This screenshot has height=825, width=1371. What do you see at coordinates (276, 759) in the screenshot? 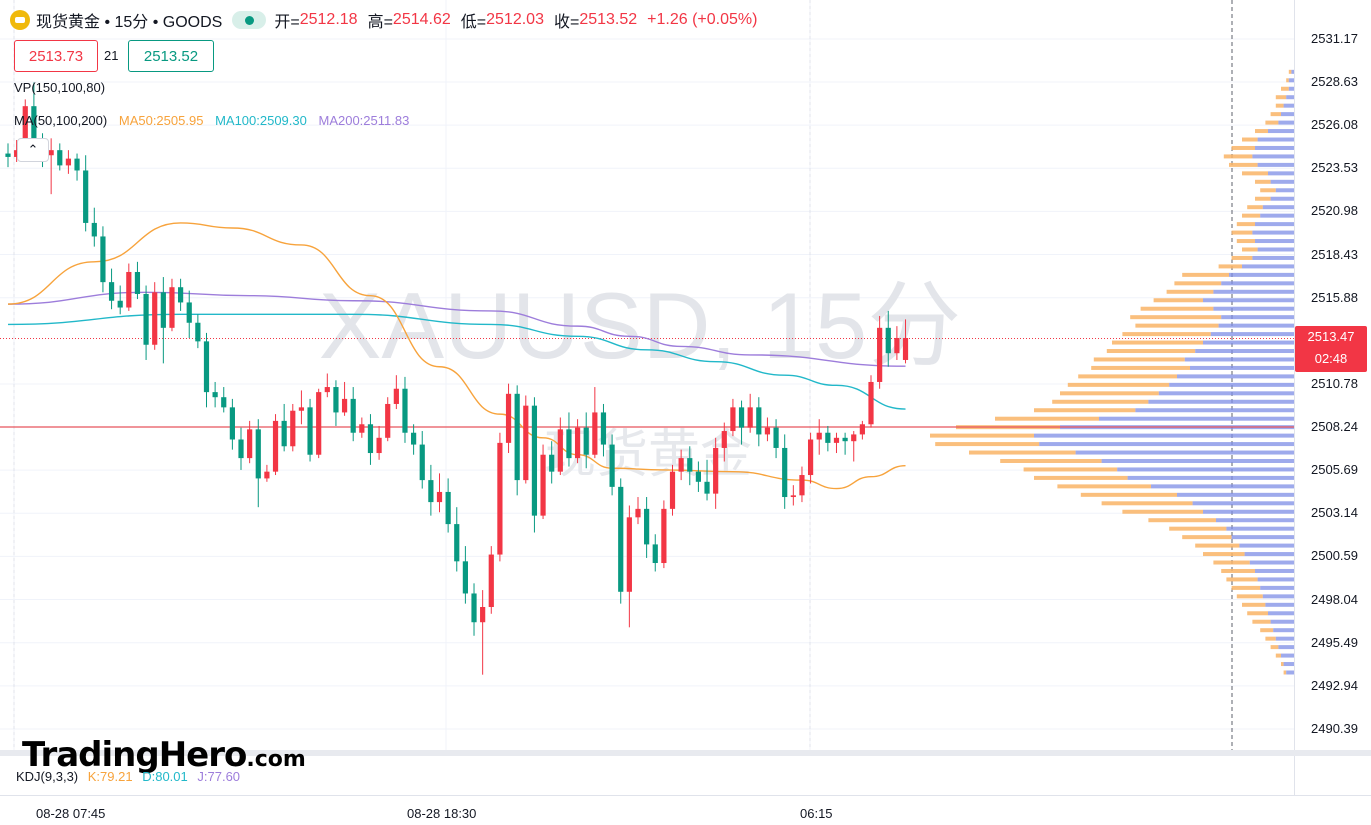
I see `brand-suffix: .com` at bounding box center [276, 759].